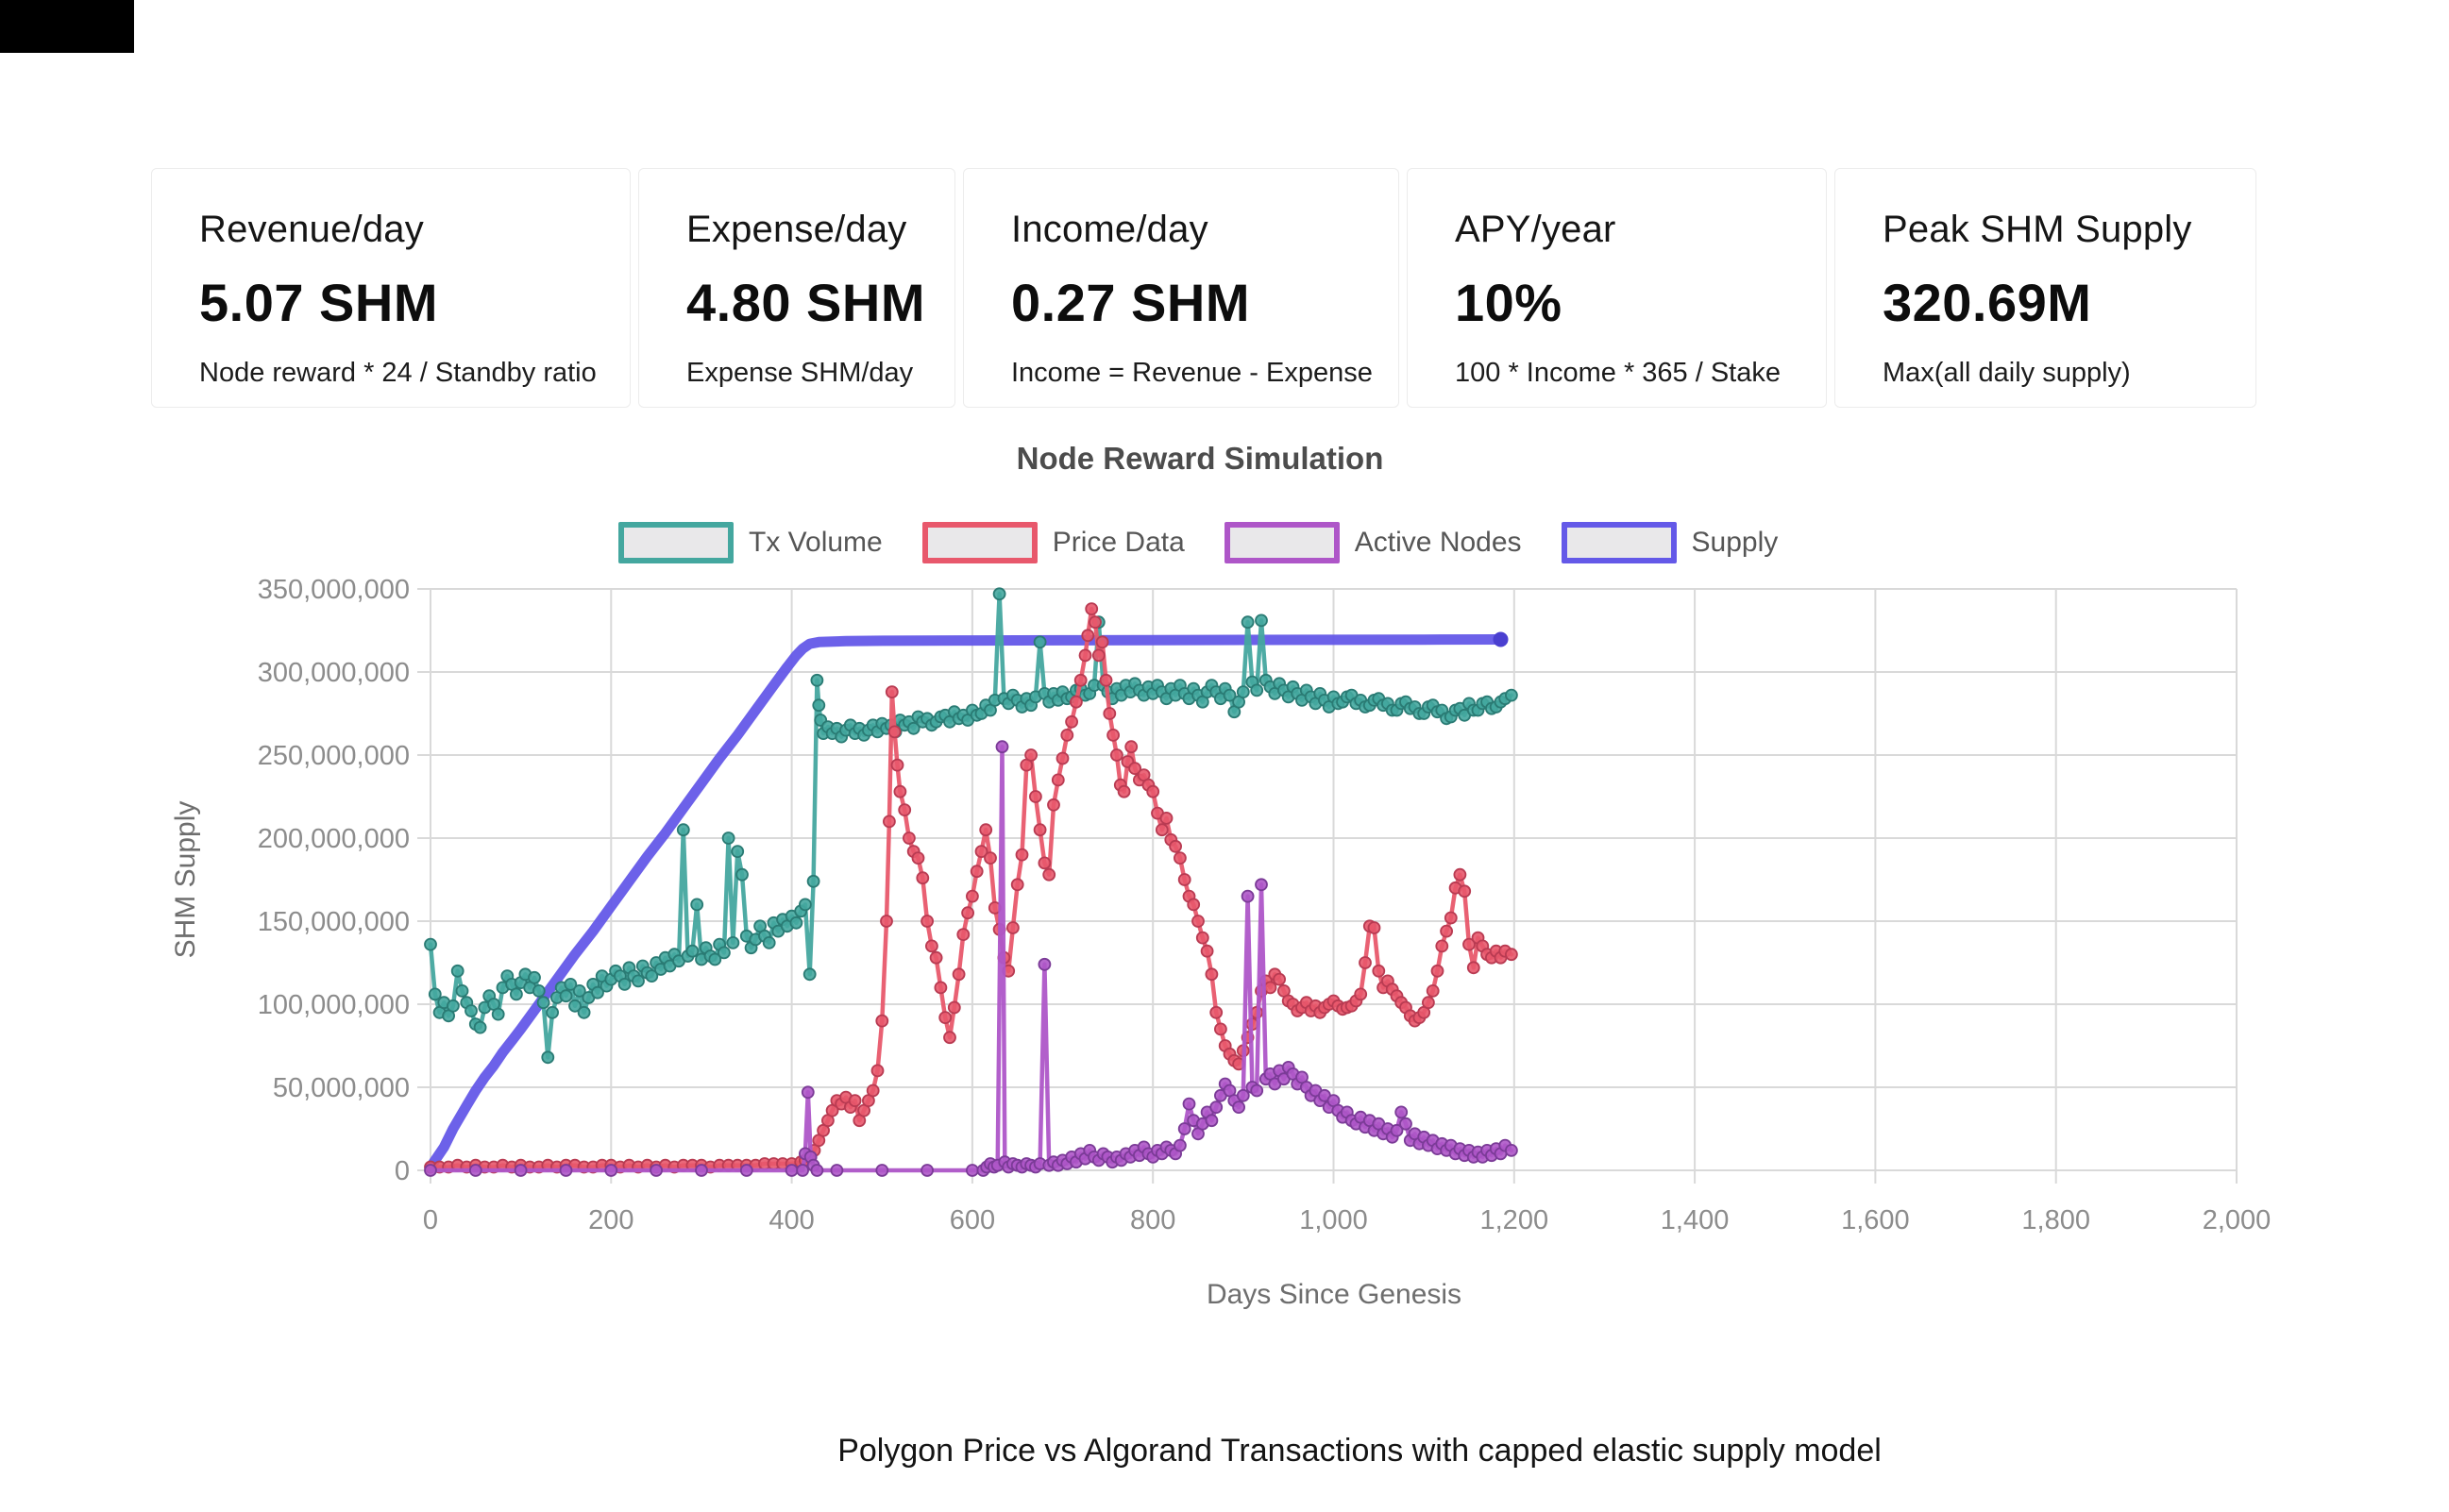 The height and width of the screenshot is (1512, 2449). Describe the element at coordinates (1200, 458) in the screenshot. I see `chart-title: Node Reward Simulation` at that location.